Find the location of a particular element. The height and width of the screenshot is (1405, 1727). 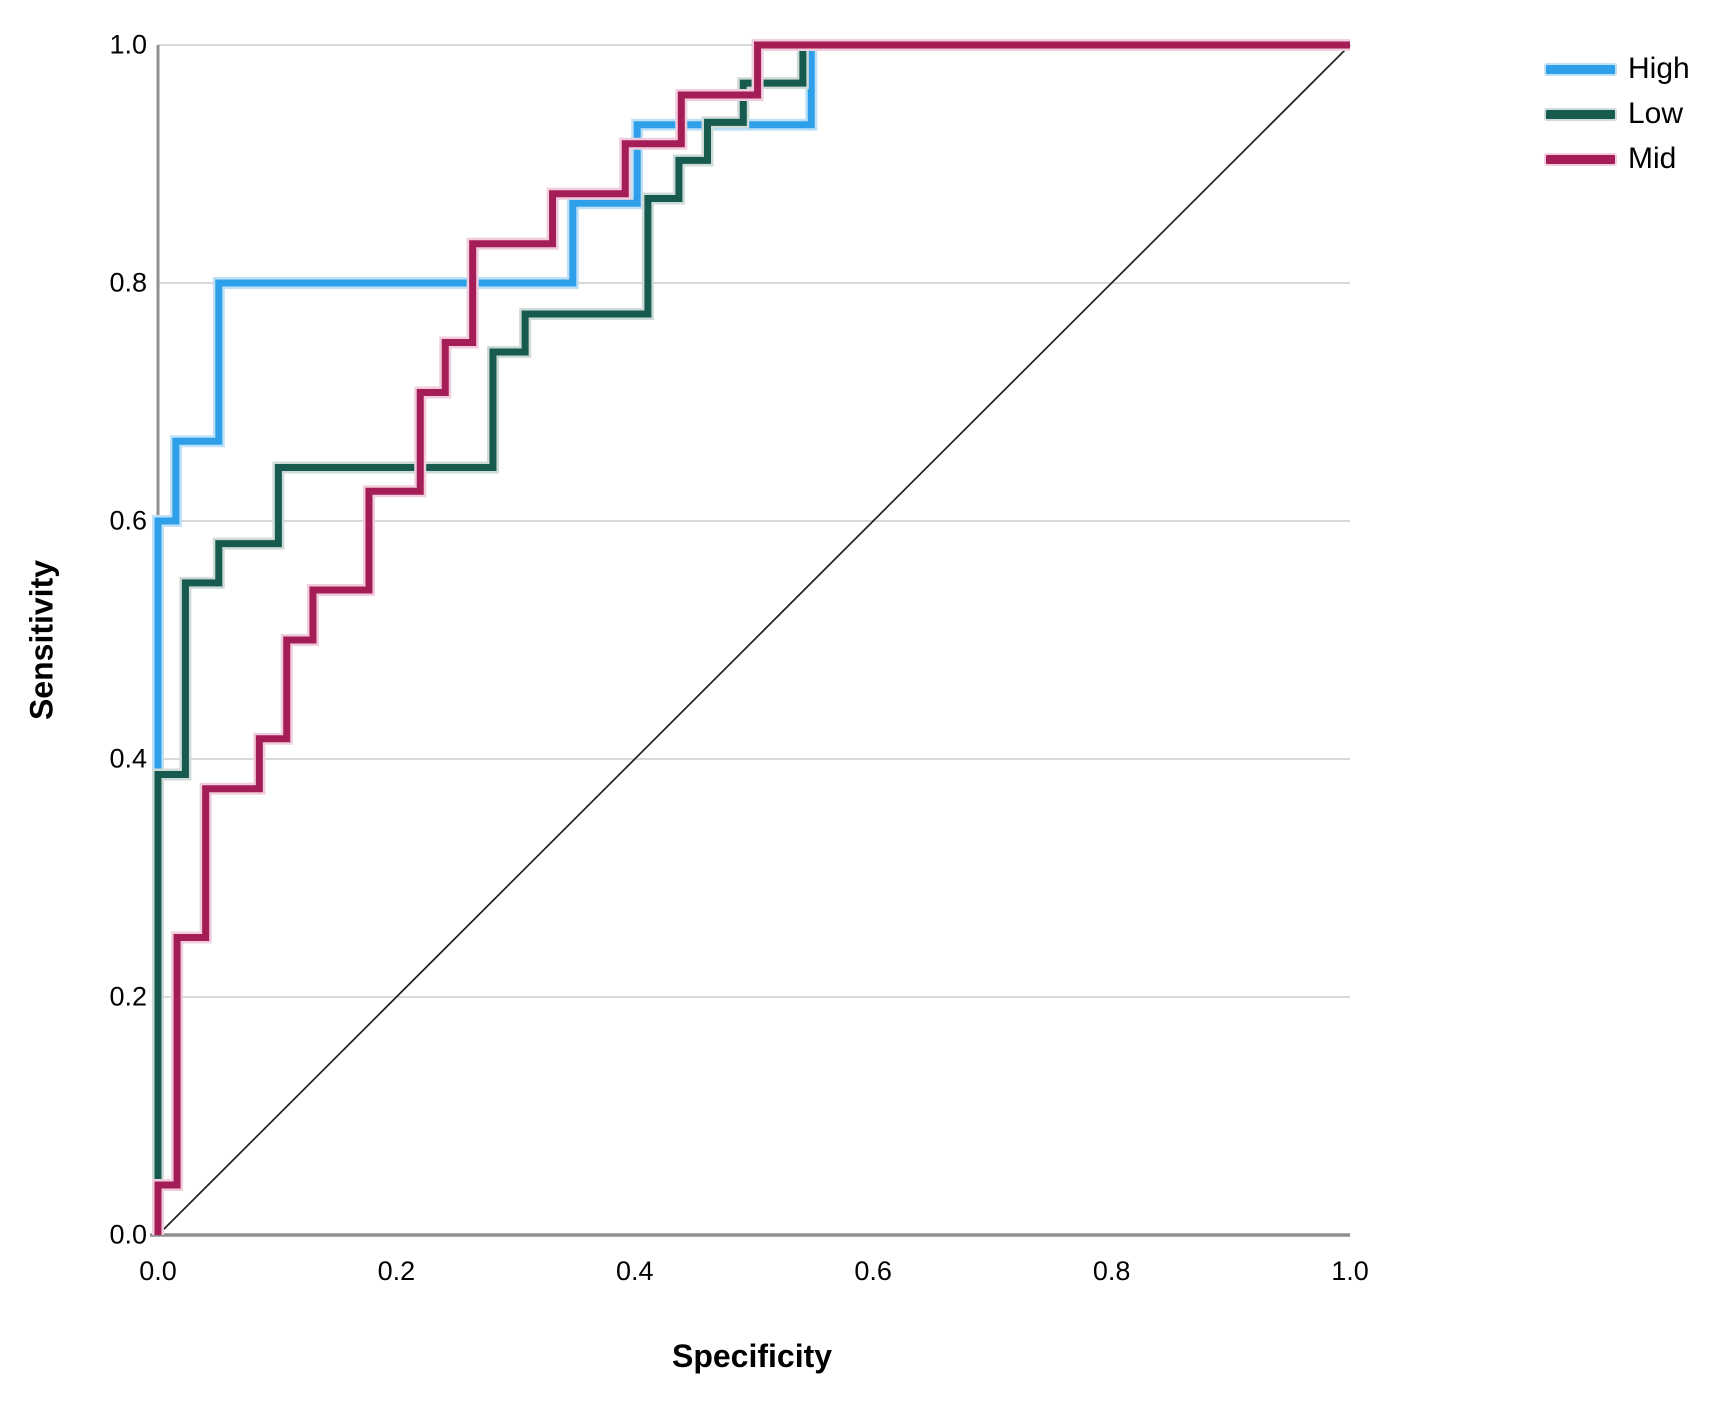

y-tick-label: 0.4 is located at coordinates (128, 758).